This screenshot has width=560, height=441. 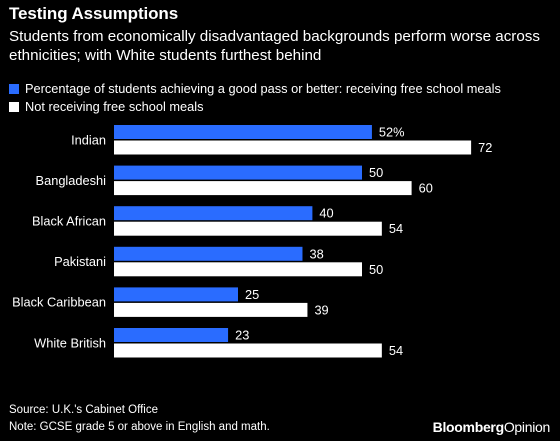 I want to click on brand-part1: Bloomberg, so click(x=468, y=427).